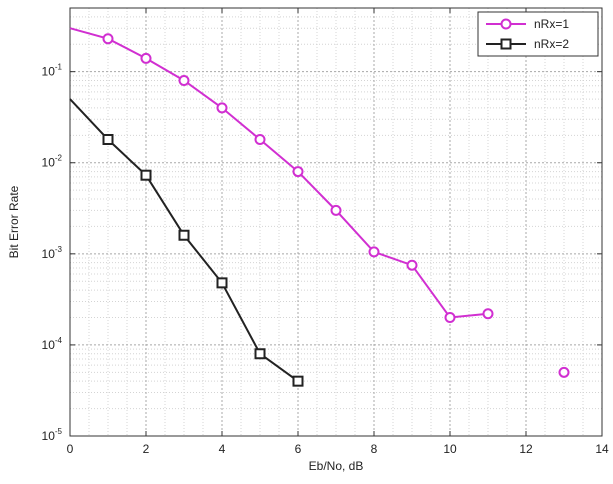  I want to click on y-tick-label: 10⁻¹, so click(52, 71).